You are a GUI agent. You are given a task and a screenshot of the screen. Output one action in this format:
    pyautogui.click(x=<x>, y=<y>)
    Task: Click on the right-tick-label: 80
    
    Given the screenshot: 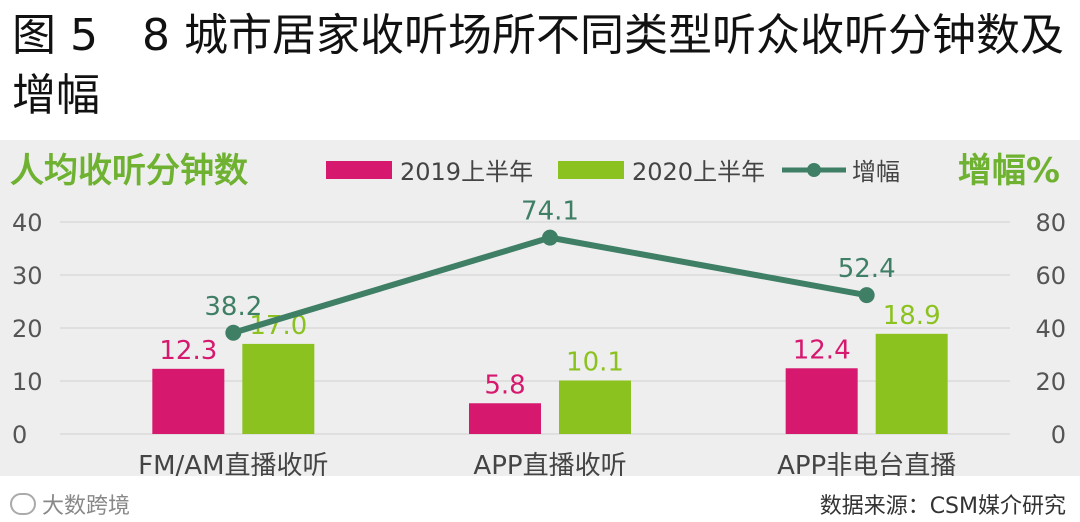 What is the action you would take?
    pyautogui.click(x=1050, y=223)
    